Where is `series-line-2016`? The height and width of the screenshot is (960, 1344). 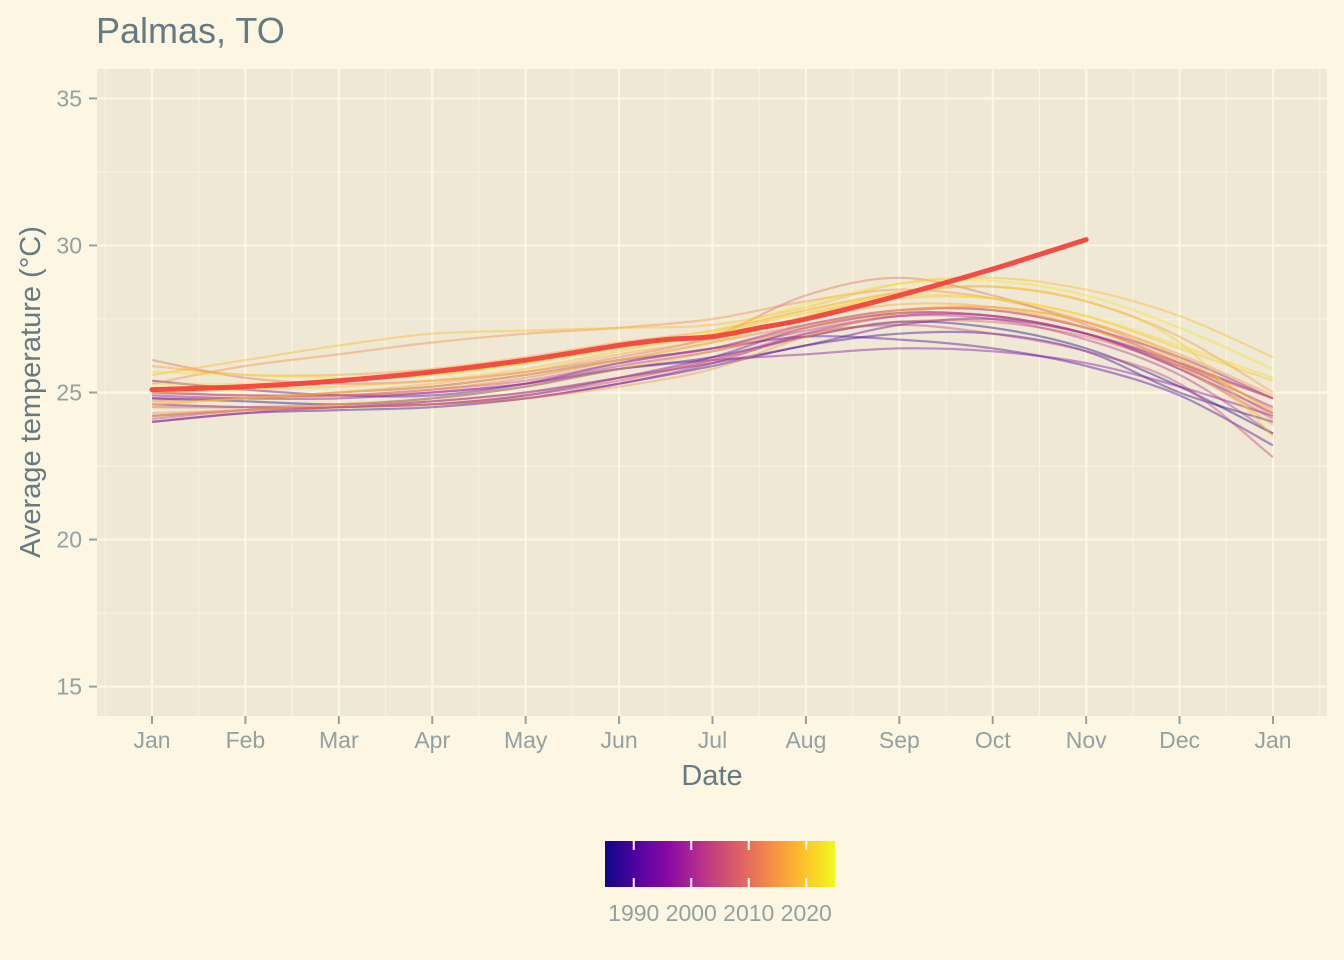 series-line-2016 is located at coordinates (712, 339).